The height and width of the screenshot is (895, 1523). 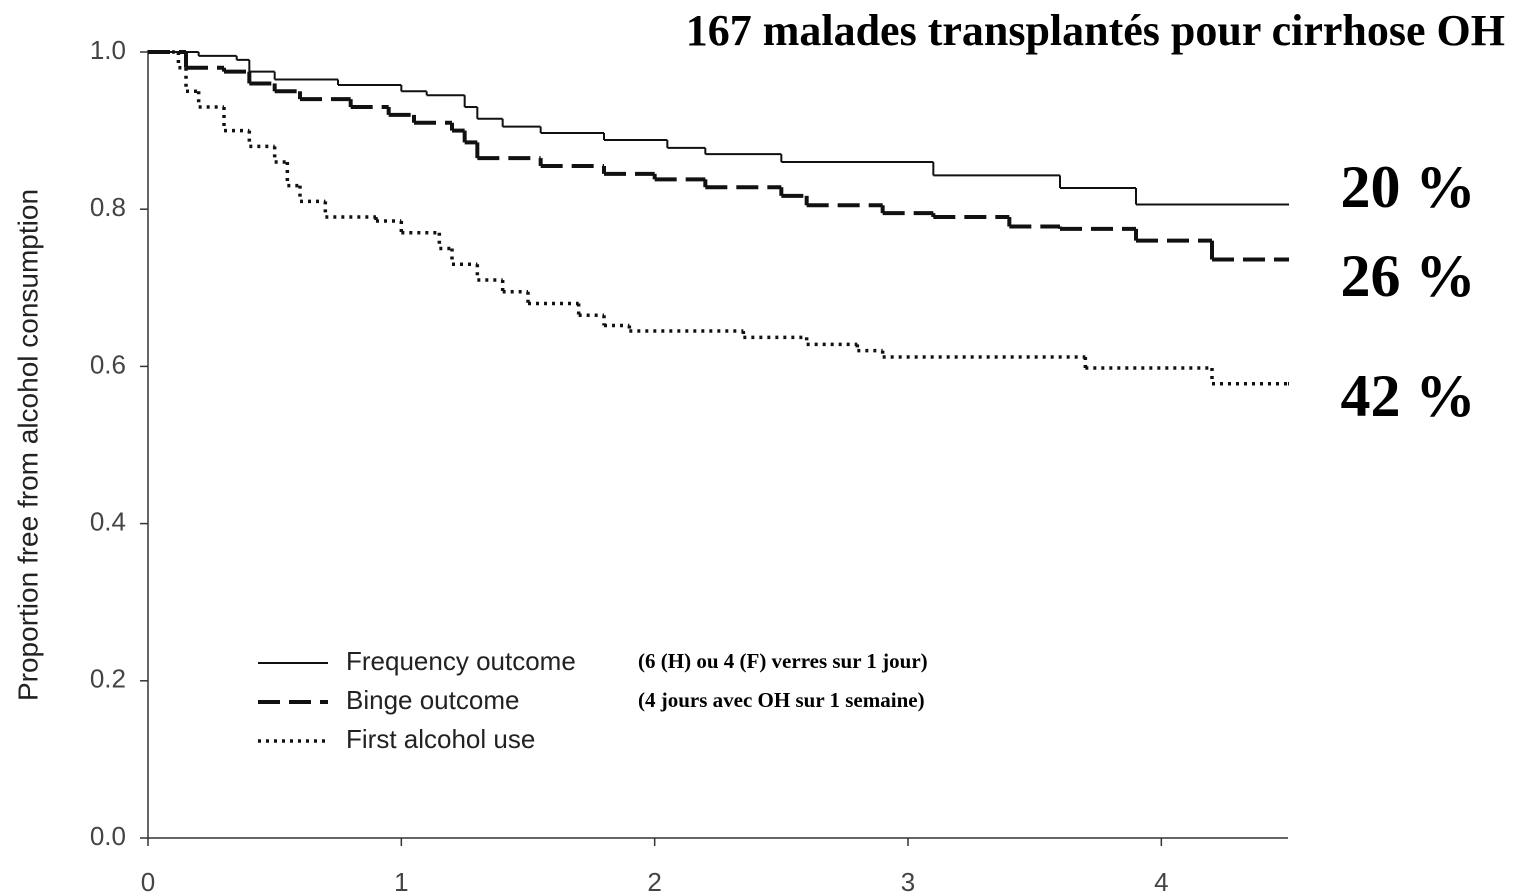 What do you see at coordinates (108, 50) in the screenshot?
I see `y-tick-label: 1.0` at bounding box center [108, 50].